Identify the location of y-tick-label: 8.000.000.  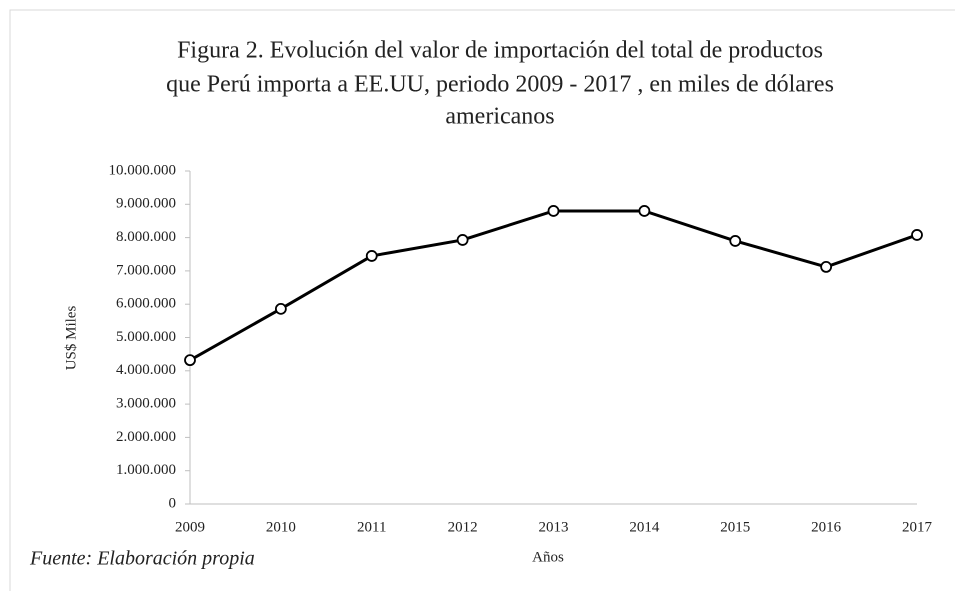
(146, 237).